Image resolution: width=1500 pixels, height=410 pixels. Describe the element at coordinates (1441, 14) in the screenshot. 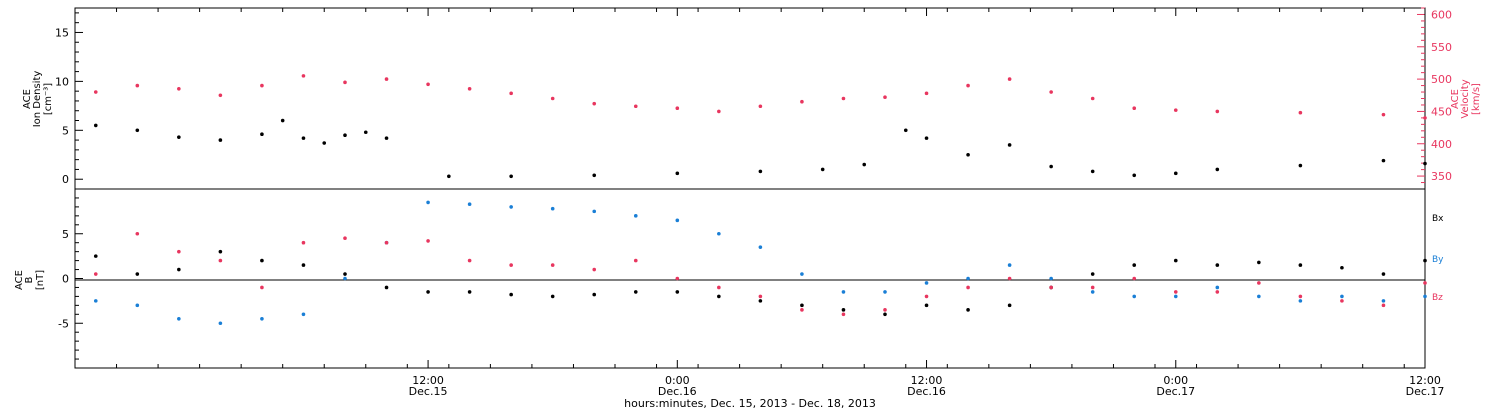

I see `top-right-tick-label: 600` at that location.